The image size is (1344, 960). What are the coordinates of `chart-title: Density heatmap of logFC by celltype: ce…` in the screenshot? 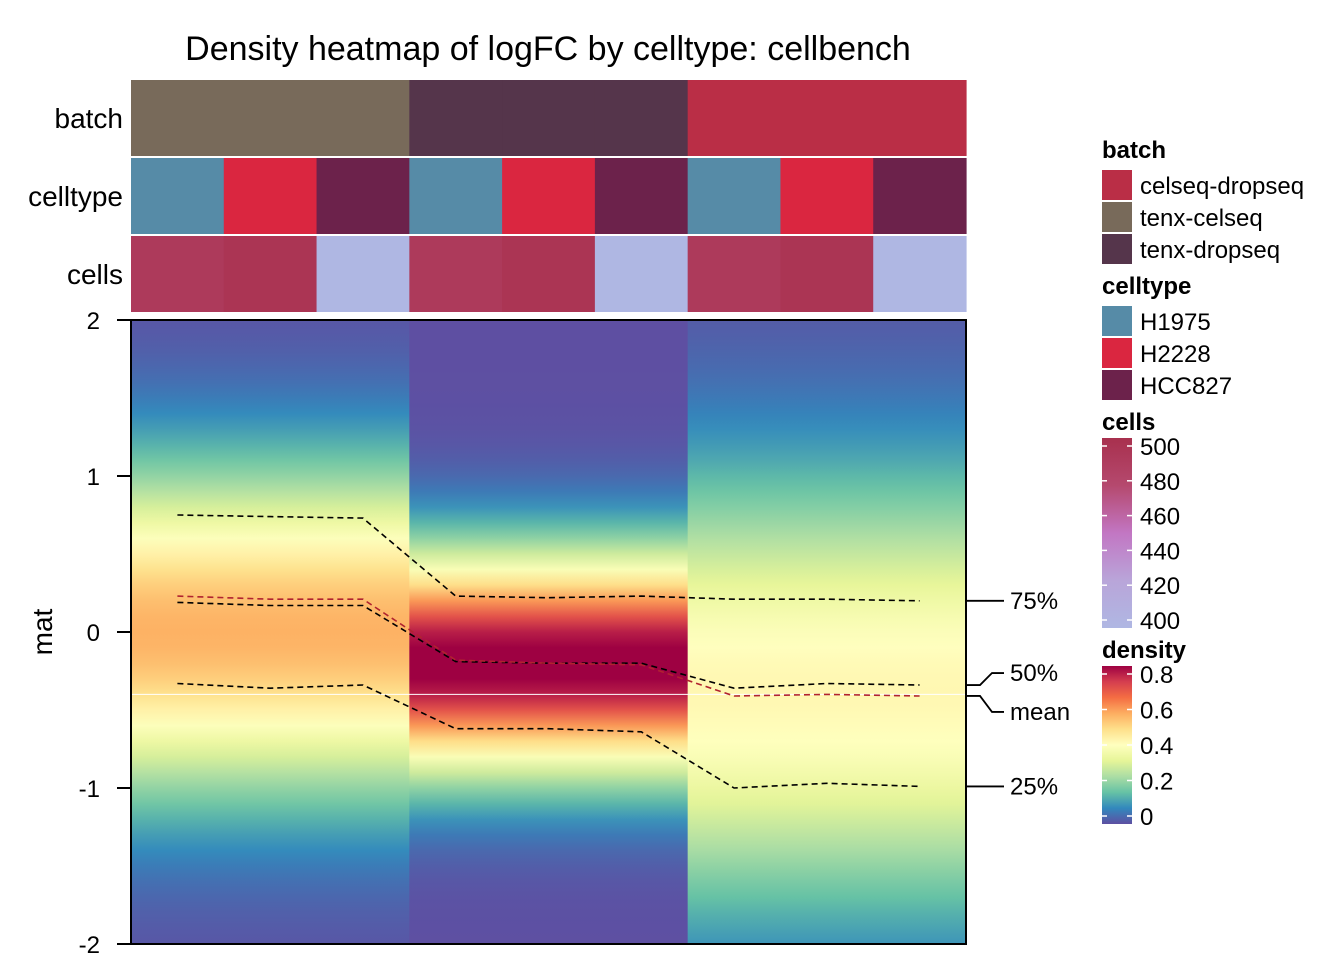 It's located at (548, 49).